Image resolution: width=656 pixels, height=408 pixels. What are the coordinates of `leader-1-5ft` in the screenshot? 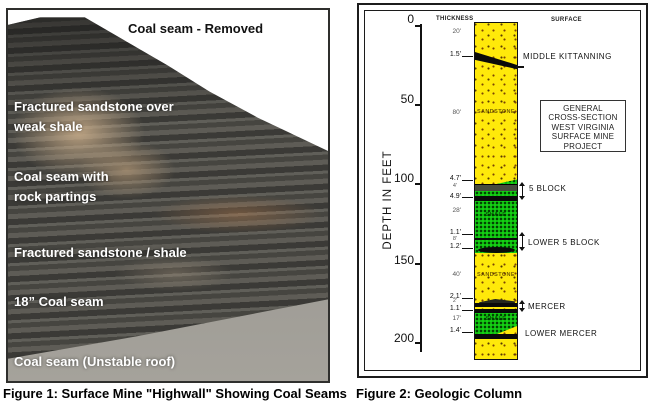 It's located at (467, 56).